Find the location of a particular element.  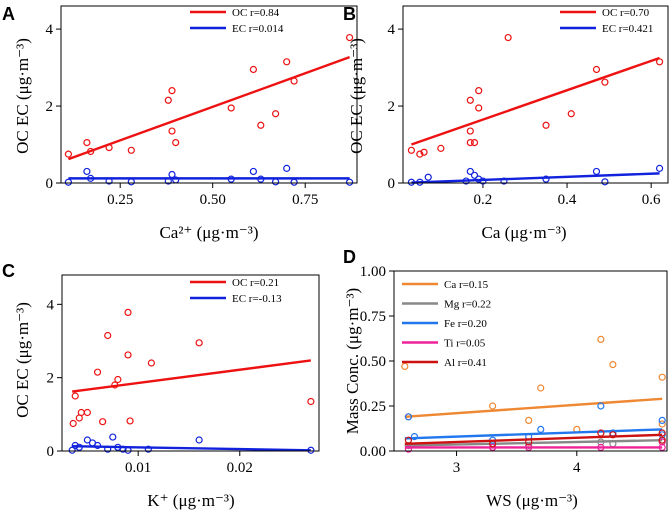

panel-a-legend-label: EC r=0.014 is located at coordinates (258, 29).